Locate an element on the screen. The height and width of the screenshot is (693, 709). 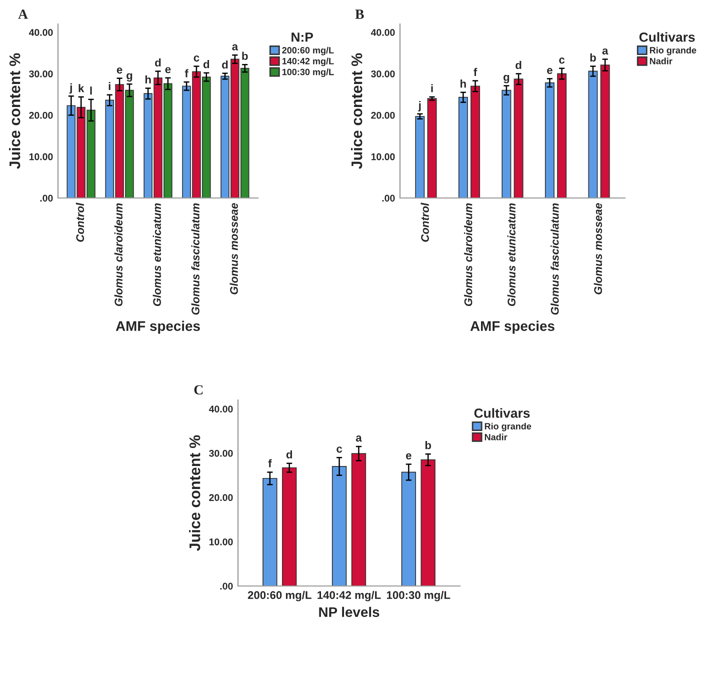
x-tick-label: 200:60 mg/L is located at coordinates (280, 596).